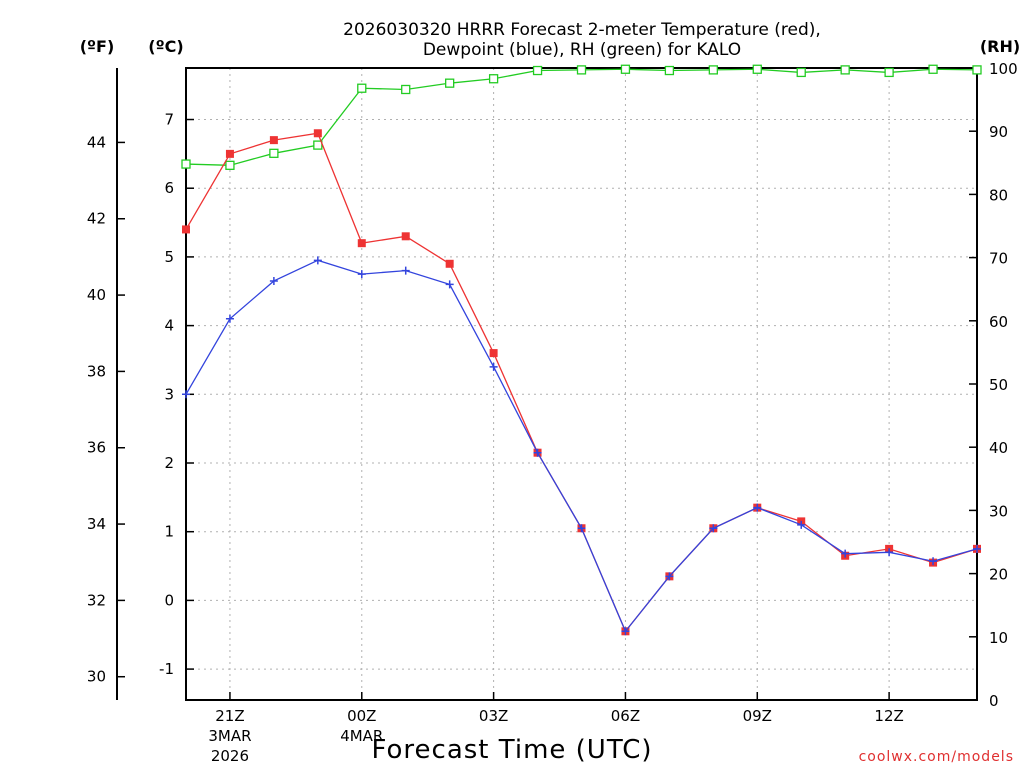  Describe the element at coordinates (166, 669) in the screenshot. I see `celsius-tick-label: -1` at that location.